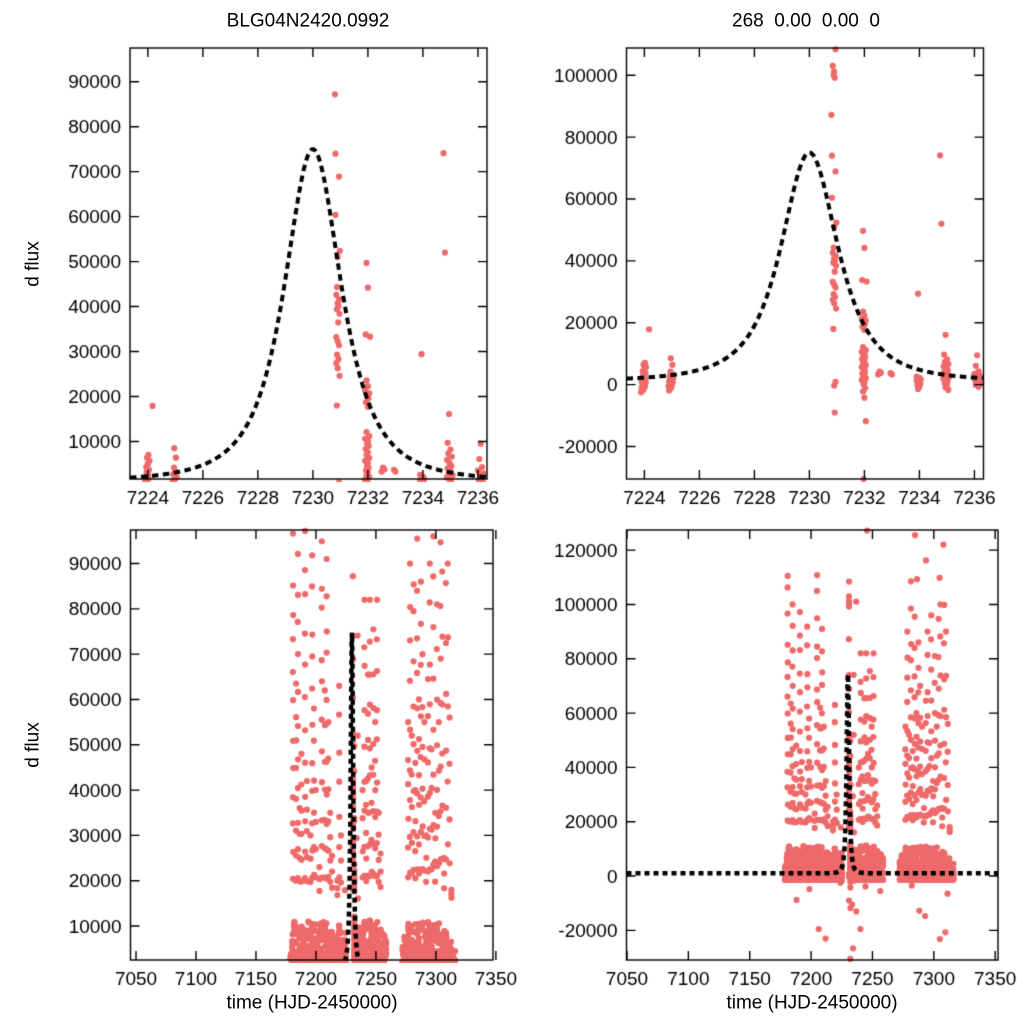 This screenshot has height=1024, width=1024. What do you see at coordinates (806, 21) in the screenshot?
I see `panel-title-right: 268 0.00 0.00 0` at bounding box center [806, 21].